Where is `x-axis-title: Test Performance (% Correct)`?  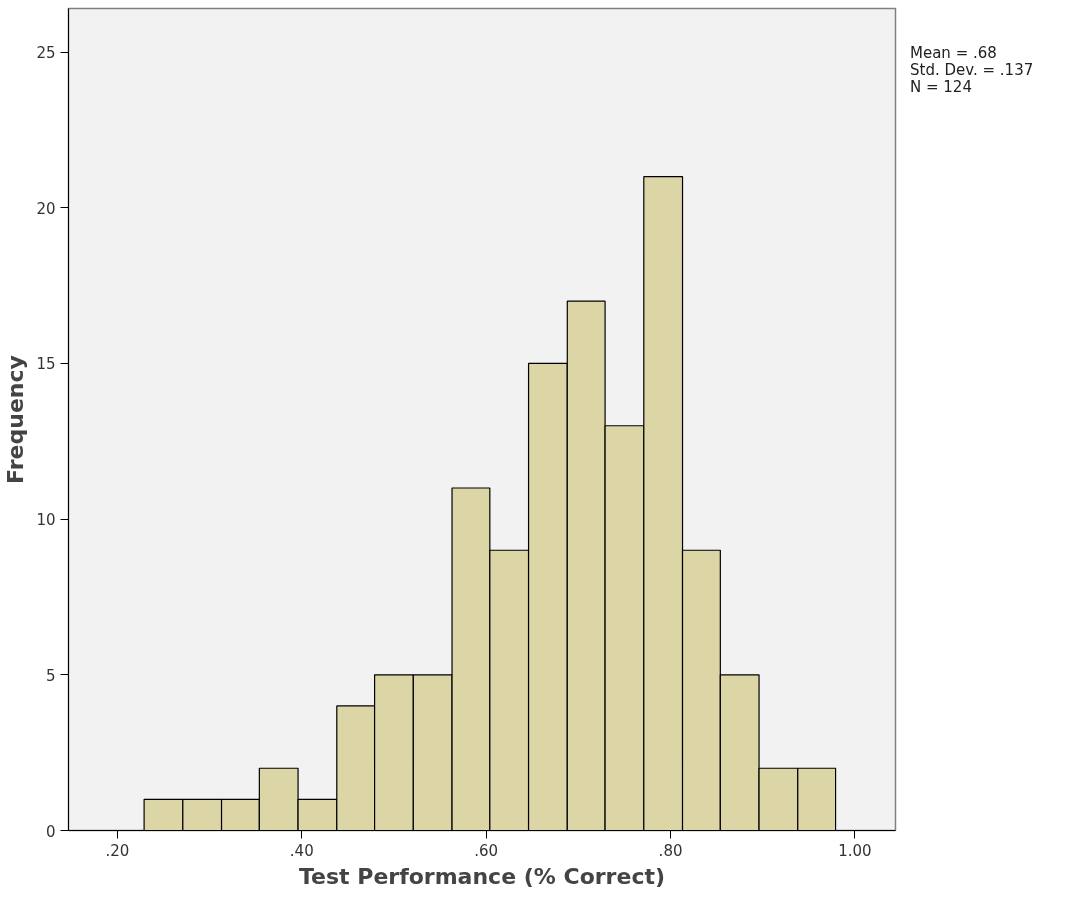
x-axis-title: Test Performance (% Correct) is located at coordinates (482, 876).